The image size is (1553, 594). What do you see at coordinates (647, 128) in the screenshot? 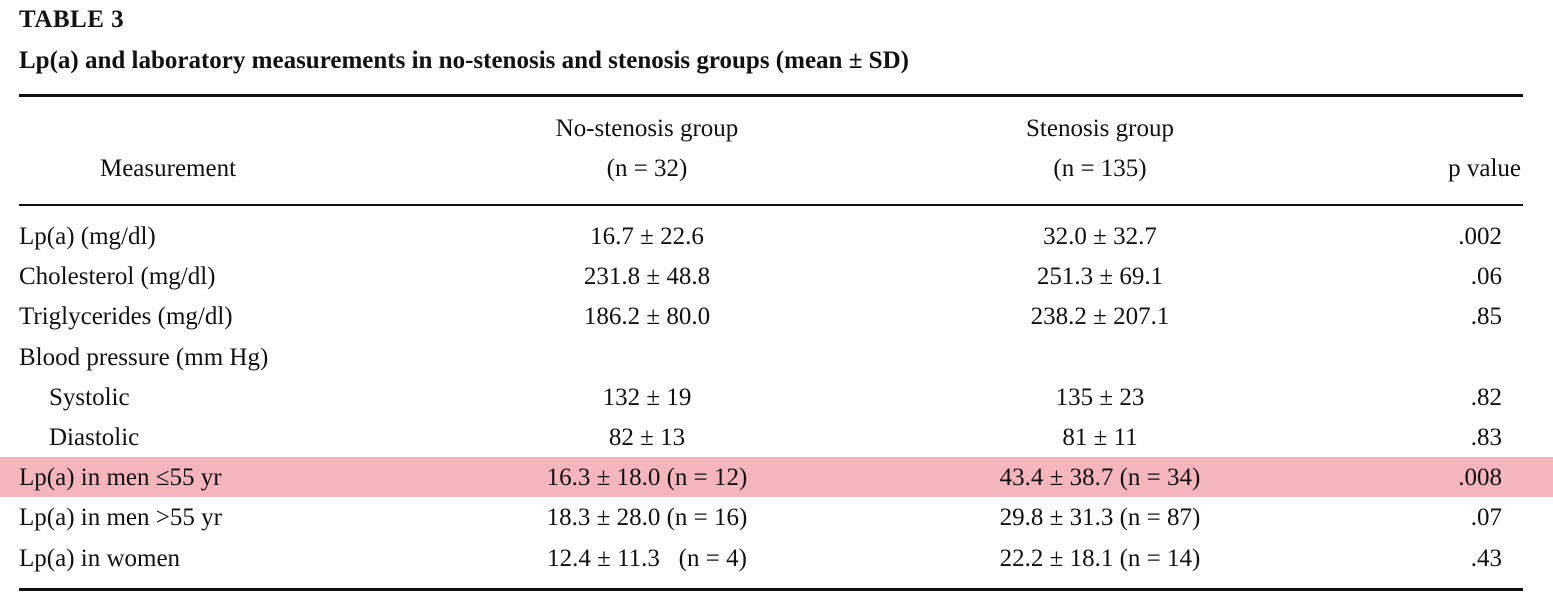
I see `header-no-stenosis-group: No-stenosis group` at bounding box center [647, 128].